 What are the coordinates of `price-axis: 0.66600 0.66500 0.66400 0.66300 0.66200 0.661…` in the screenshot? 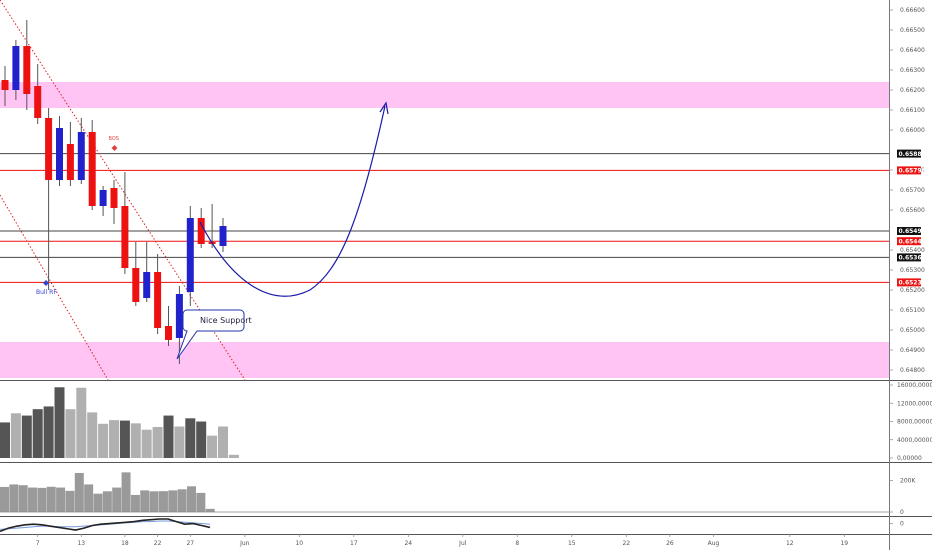 It's located at (907, 190).